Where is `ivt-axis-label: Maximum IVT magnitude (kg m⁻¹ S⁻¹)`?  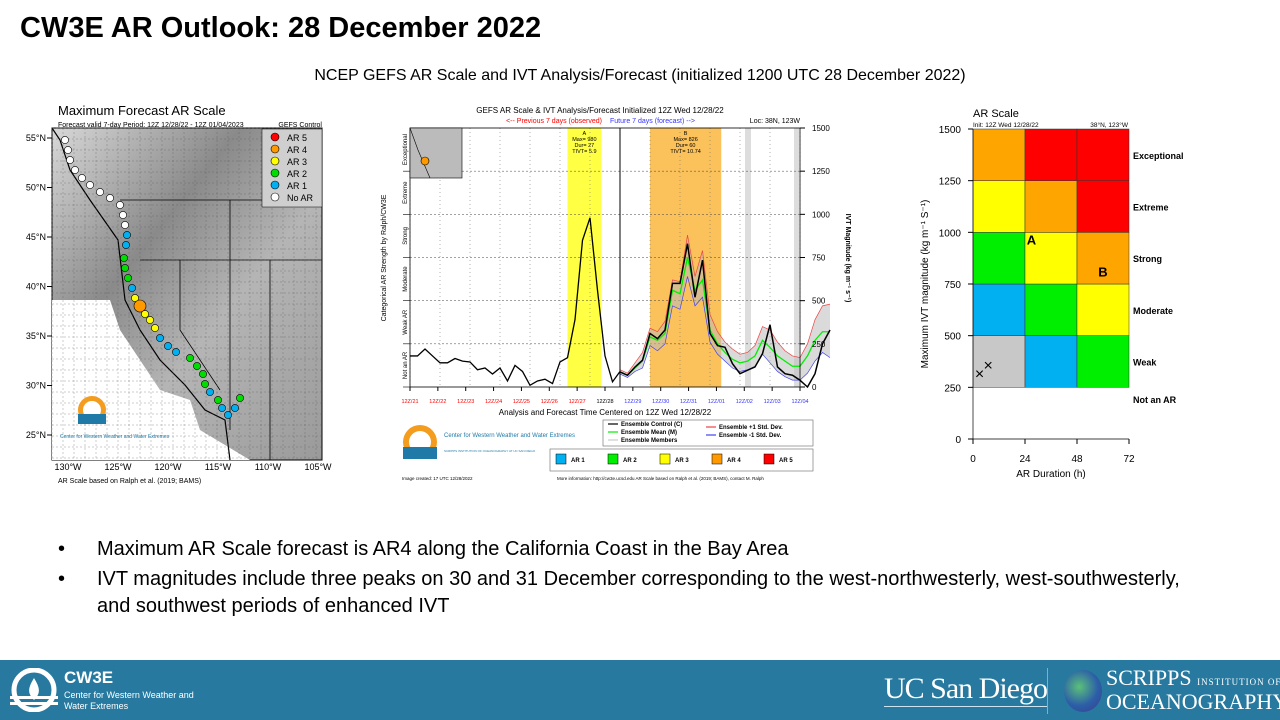 ivt-axis-label: Maximum IVT magnitude (kg m⁻¹ S⁻¹) is located at coordinates (925, 284).